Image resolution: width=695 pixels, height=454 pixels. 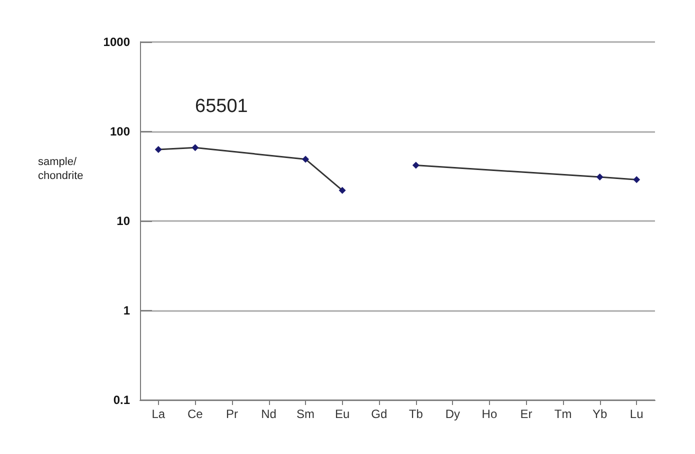 What do you see at coordinates (379, 414) in the screenshot?
I see `x-tick-label: Gd` at bounding box center [379, 414].